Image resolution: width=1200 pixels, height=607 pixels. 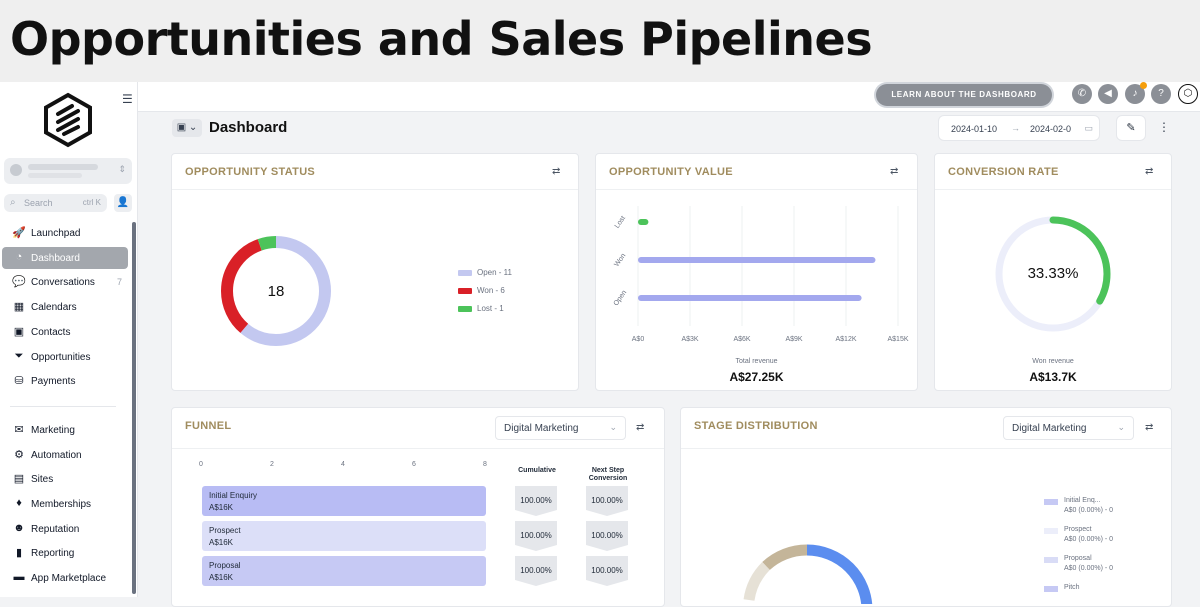 I want to click on sidebar-item-payments: ⛁ Payments, so click(x=65, y=381).